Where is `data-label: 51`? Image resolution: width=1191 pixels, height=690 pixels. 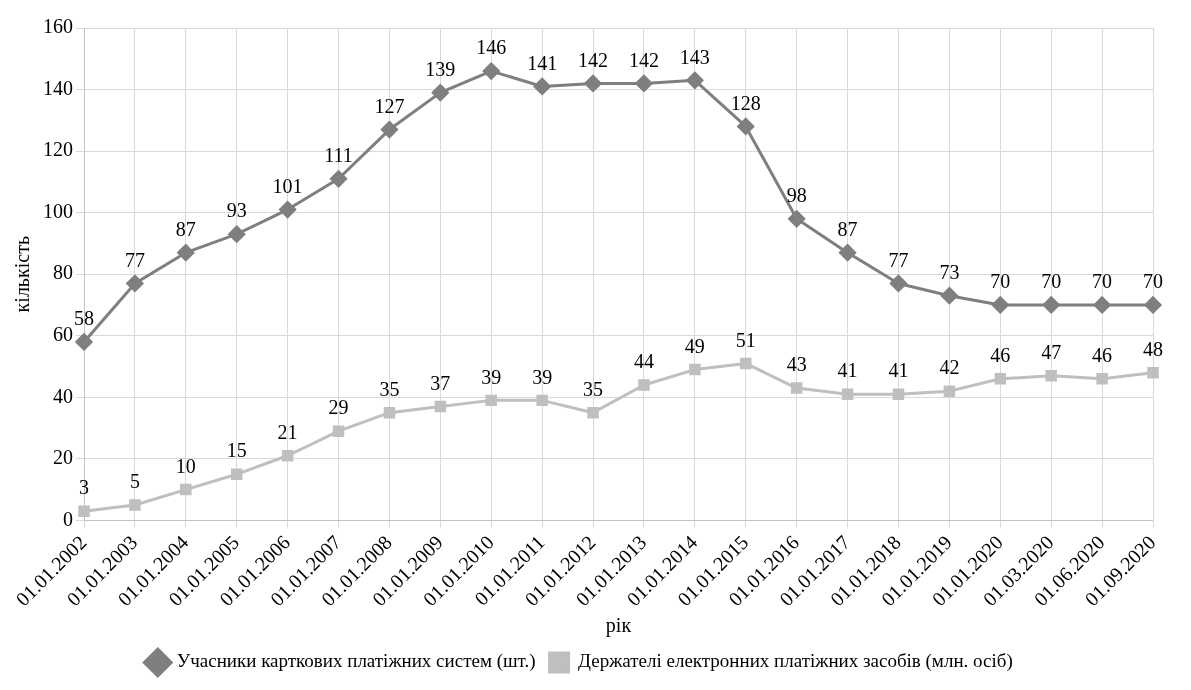
data-label: 51 is located at coordinates (745, 339).